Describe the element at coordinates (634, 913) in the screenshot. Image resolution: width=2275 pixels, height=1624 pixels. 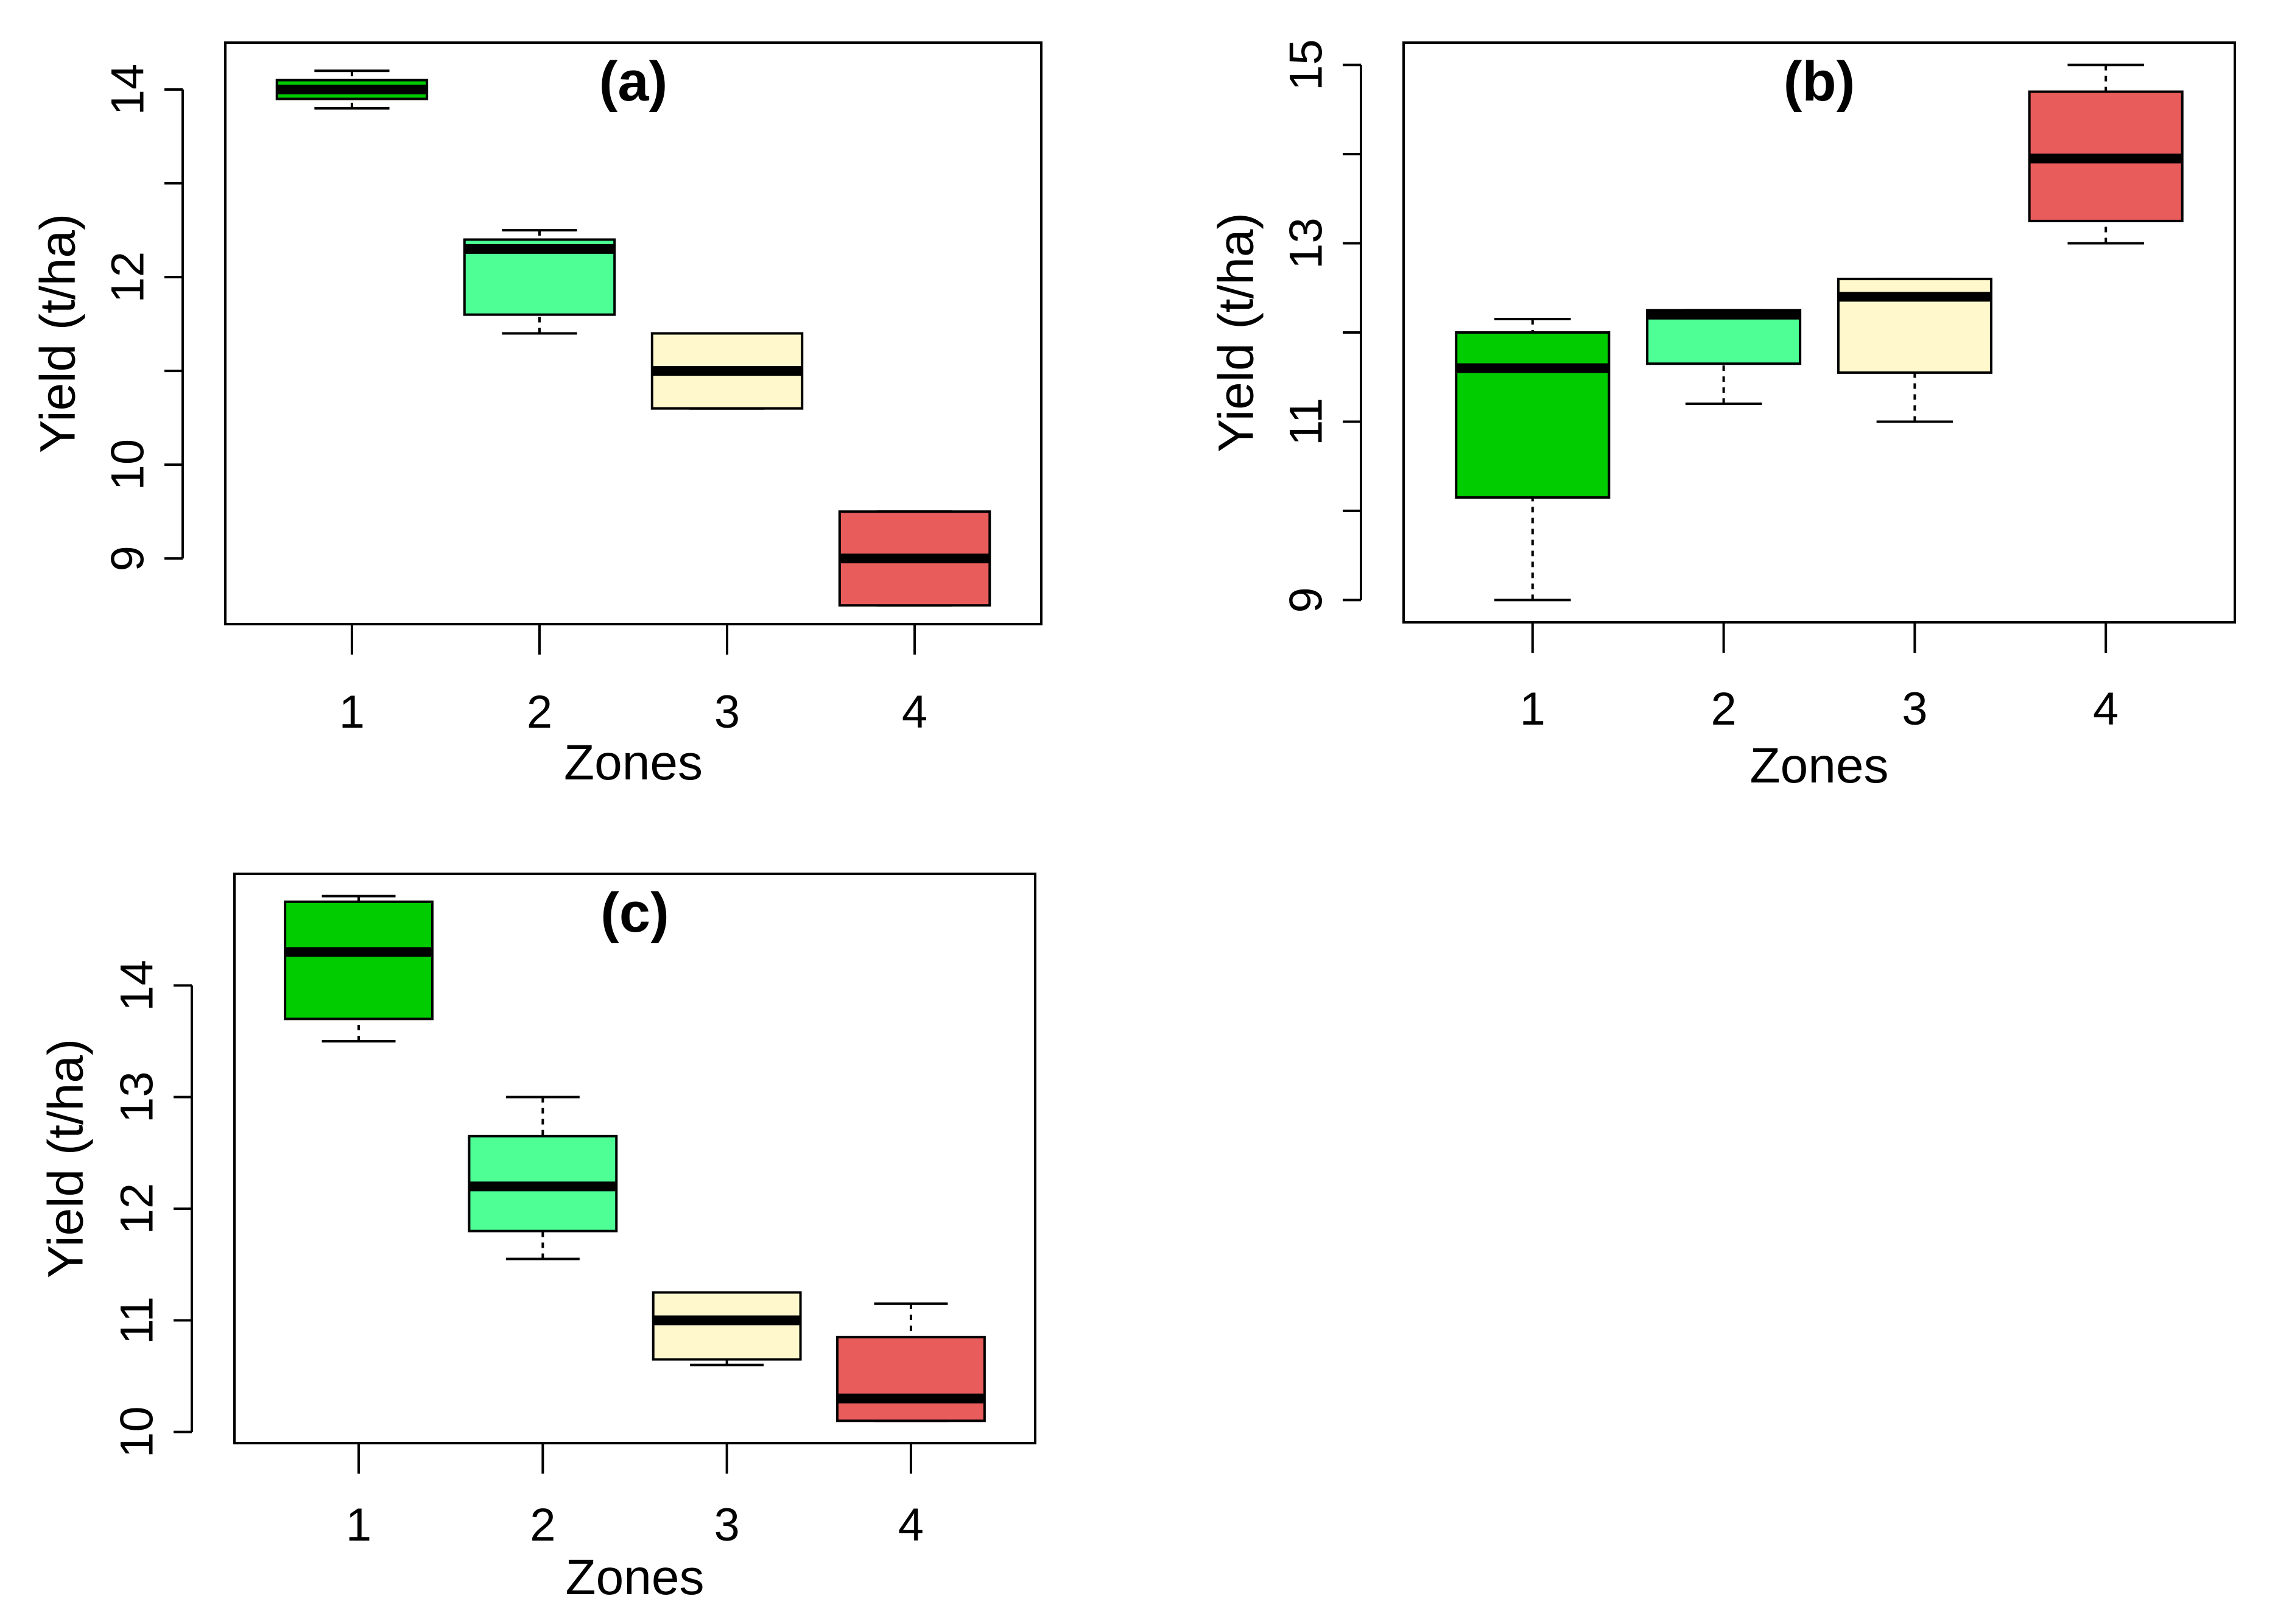
I see `panel-label: (c)` at that location.